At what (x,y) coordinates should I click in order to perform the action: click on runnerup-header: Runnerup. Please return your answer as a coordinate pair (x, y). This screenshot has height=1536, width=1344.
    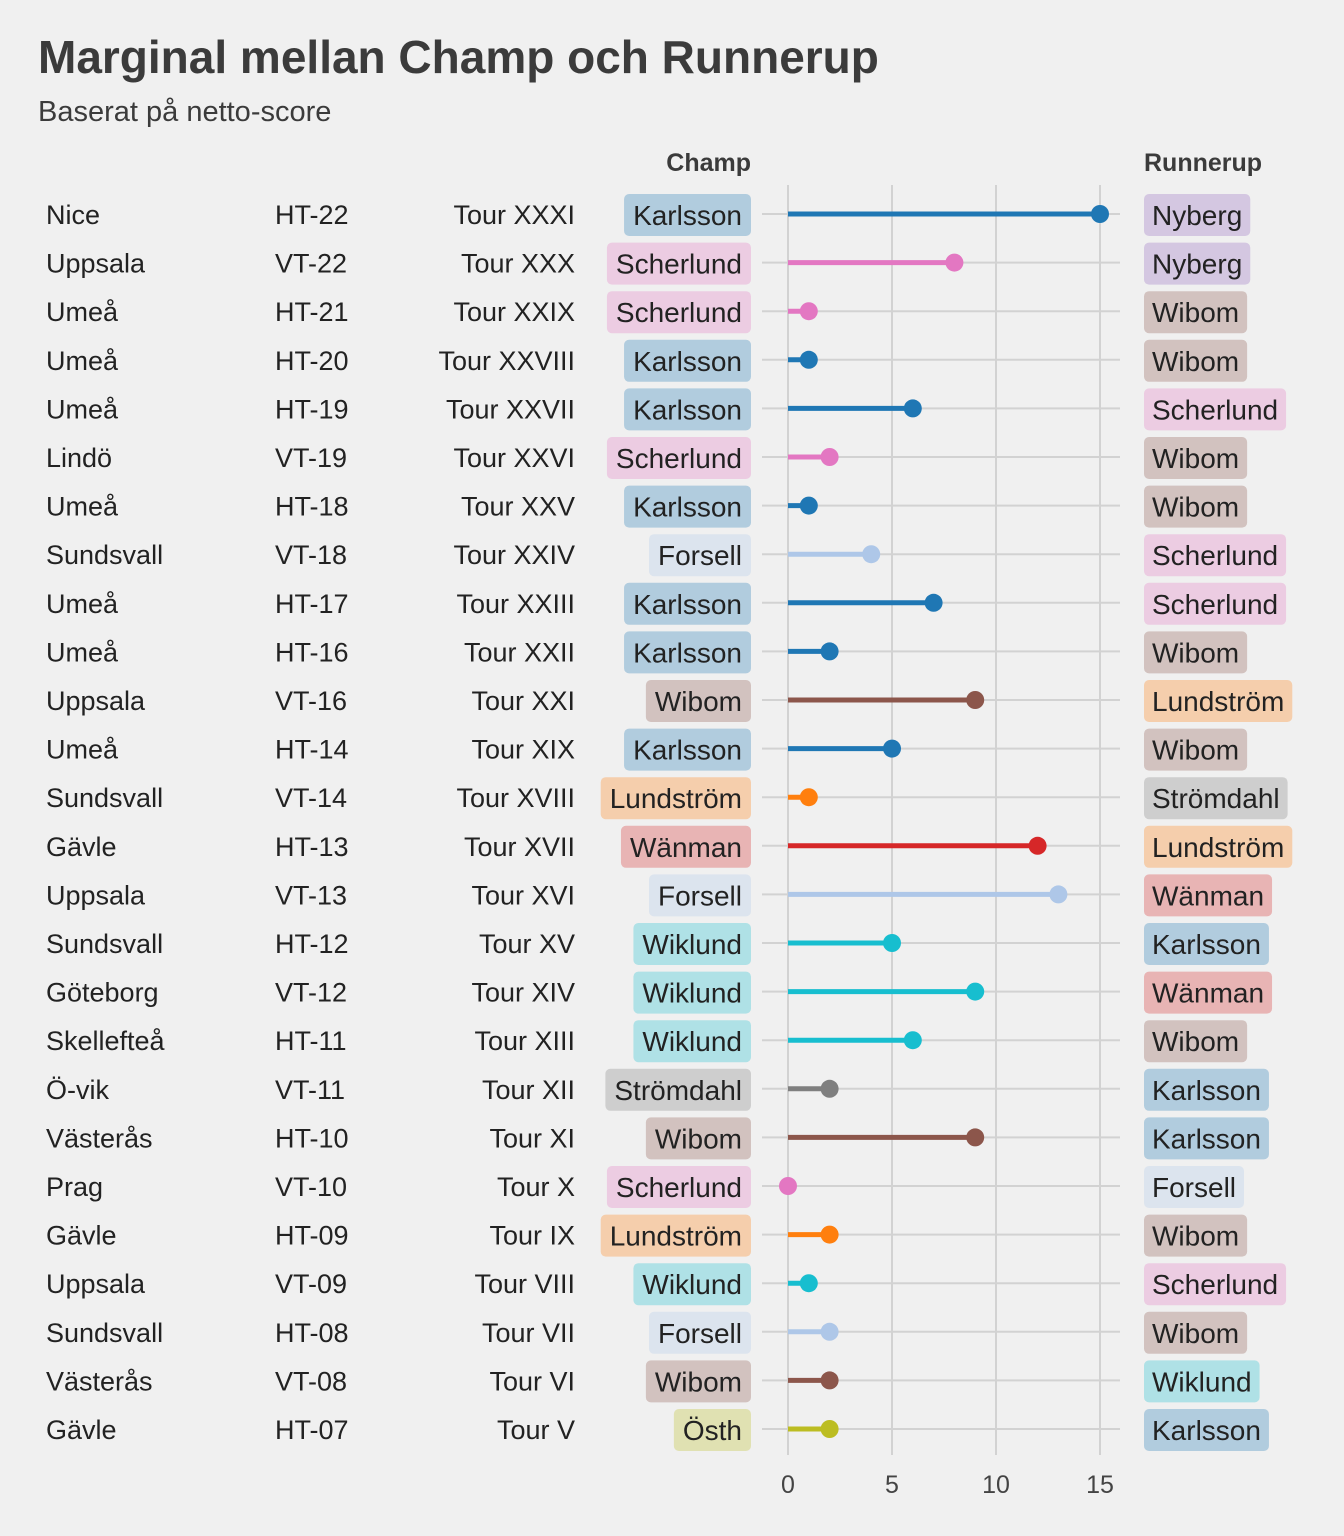
    Looking at the image, I should click on (1203, 163).